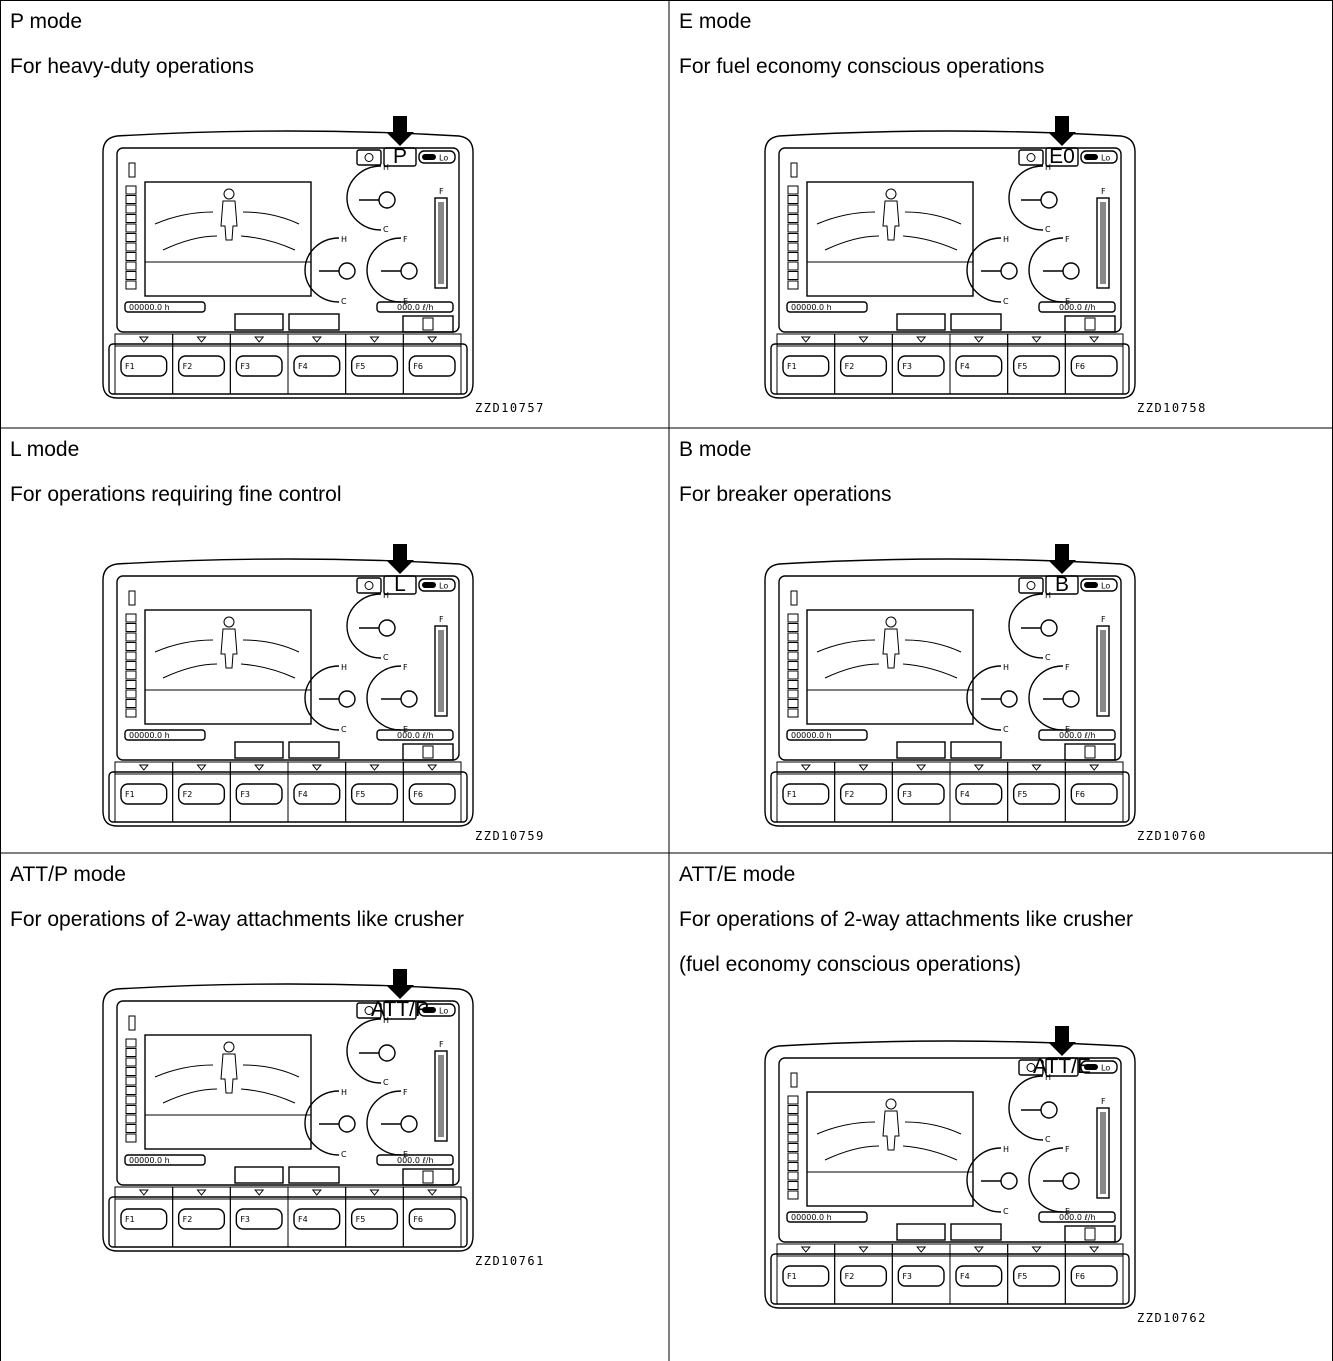  Describe the element at coordinates (921, 1232) in the screenshot. I see `camera-button` at that location.